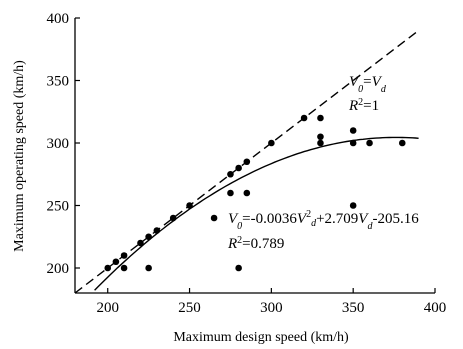  I want to click on solid-eq-lhs-sub: 0, so click(239, 226).